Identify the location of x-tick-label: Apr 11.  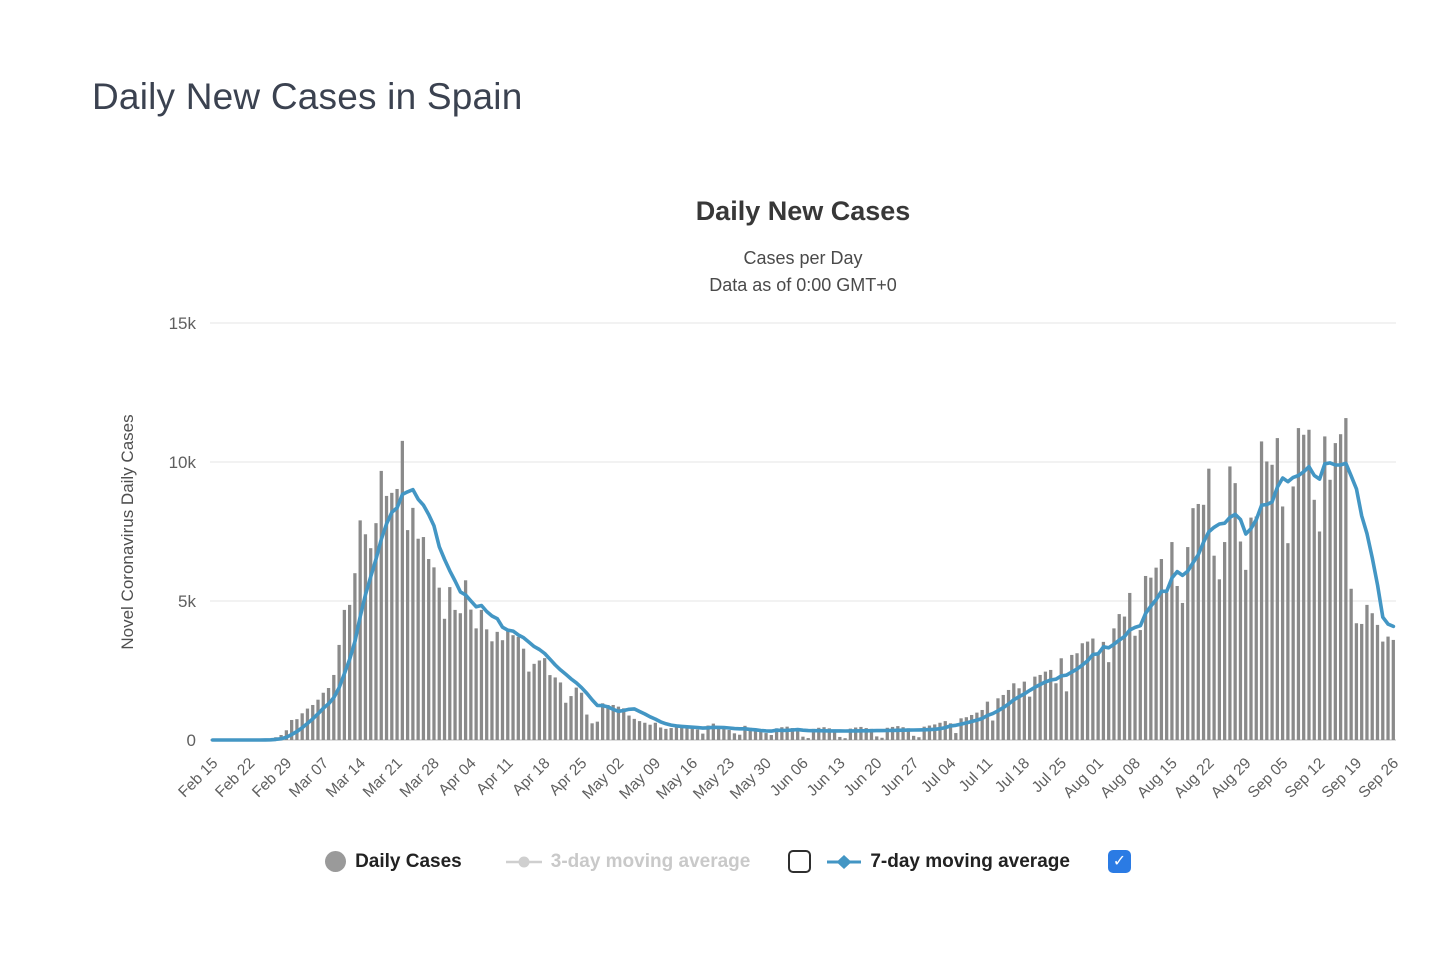
(495, 777).